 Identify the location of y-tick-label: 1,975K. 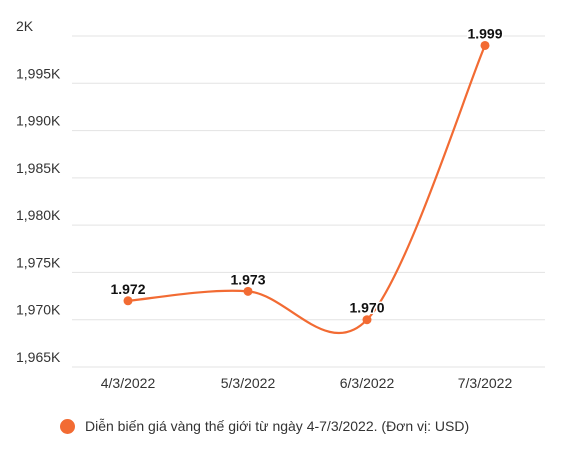
(38, 262).